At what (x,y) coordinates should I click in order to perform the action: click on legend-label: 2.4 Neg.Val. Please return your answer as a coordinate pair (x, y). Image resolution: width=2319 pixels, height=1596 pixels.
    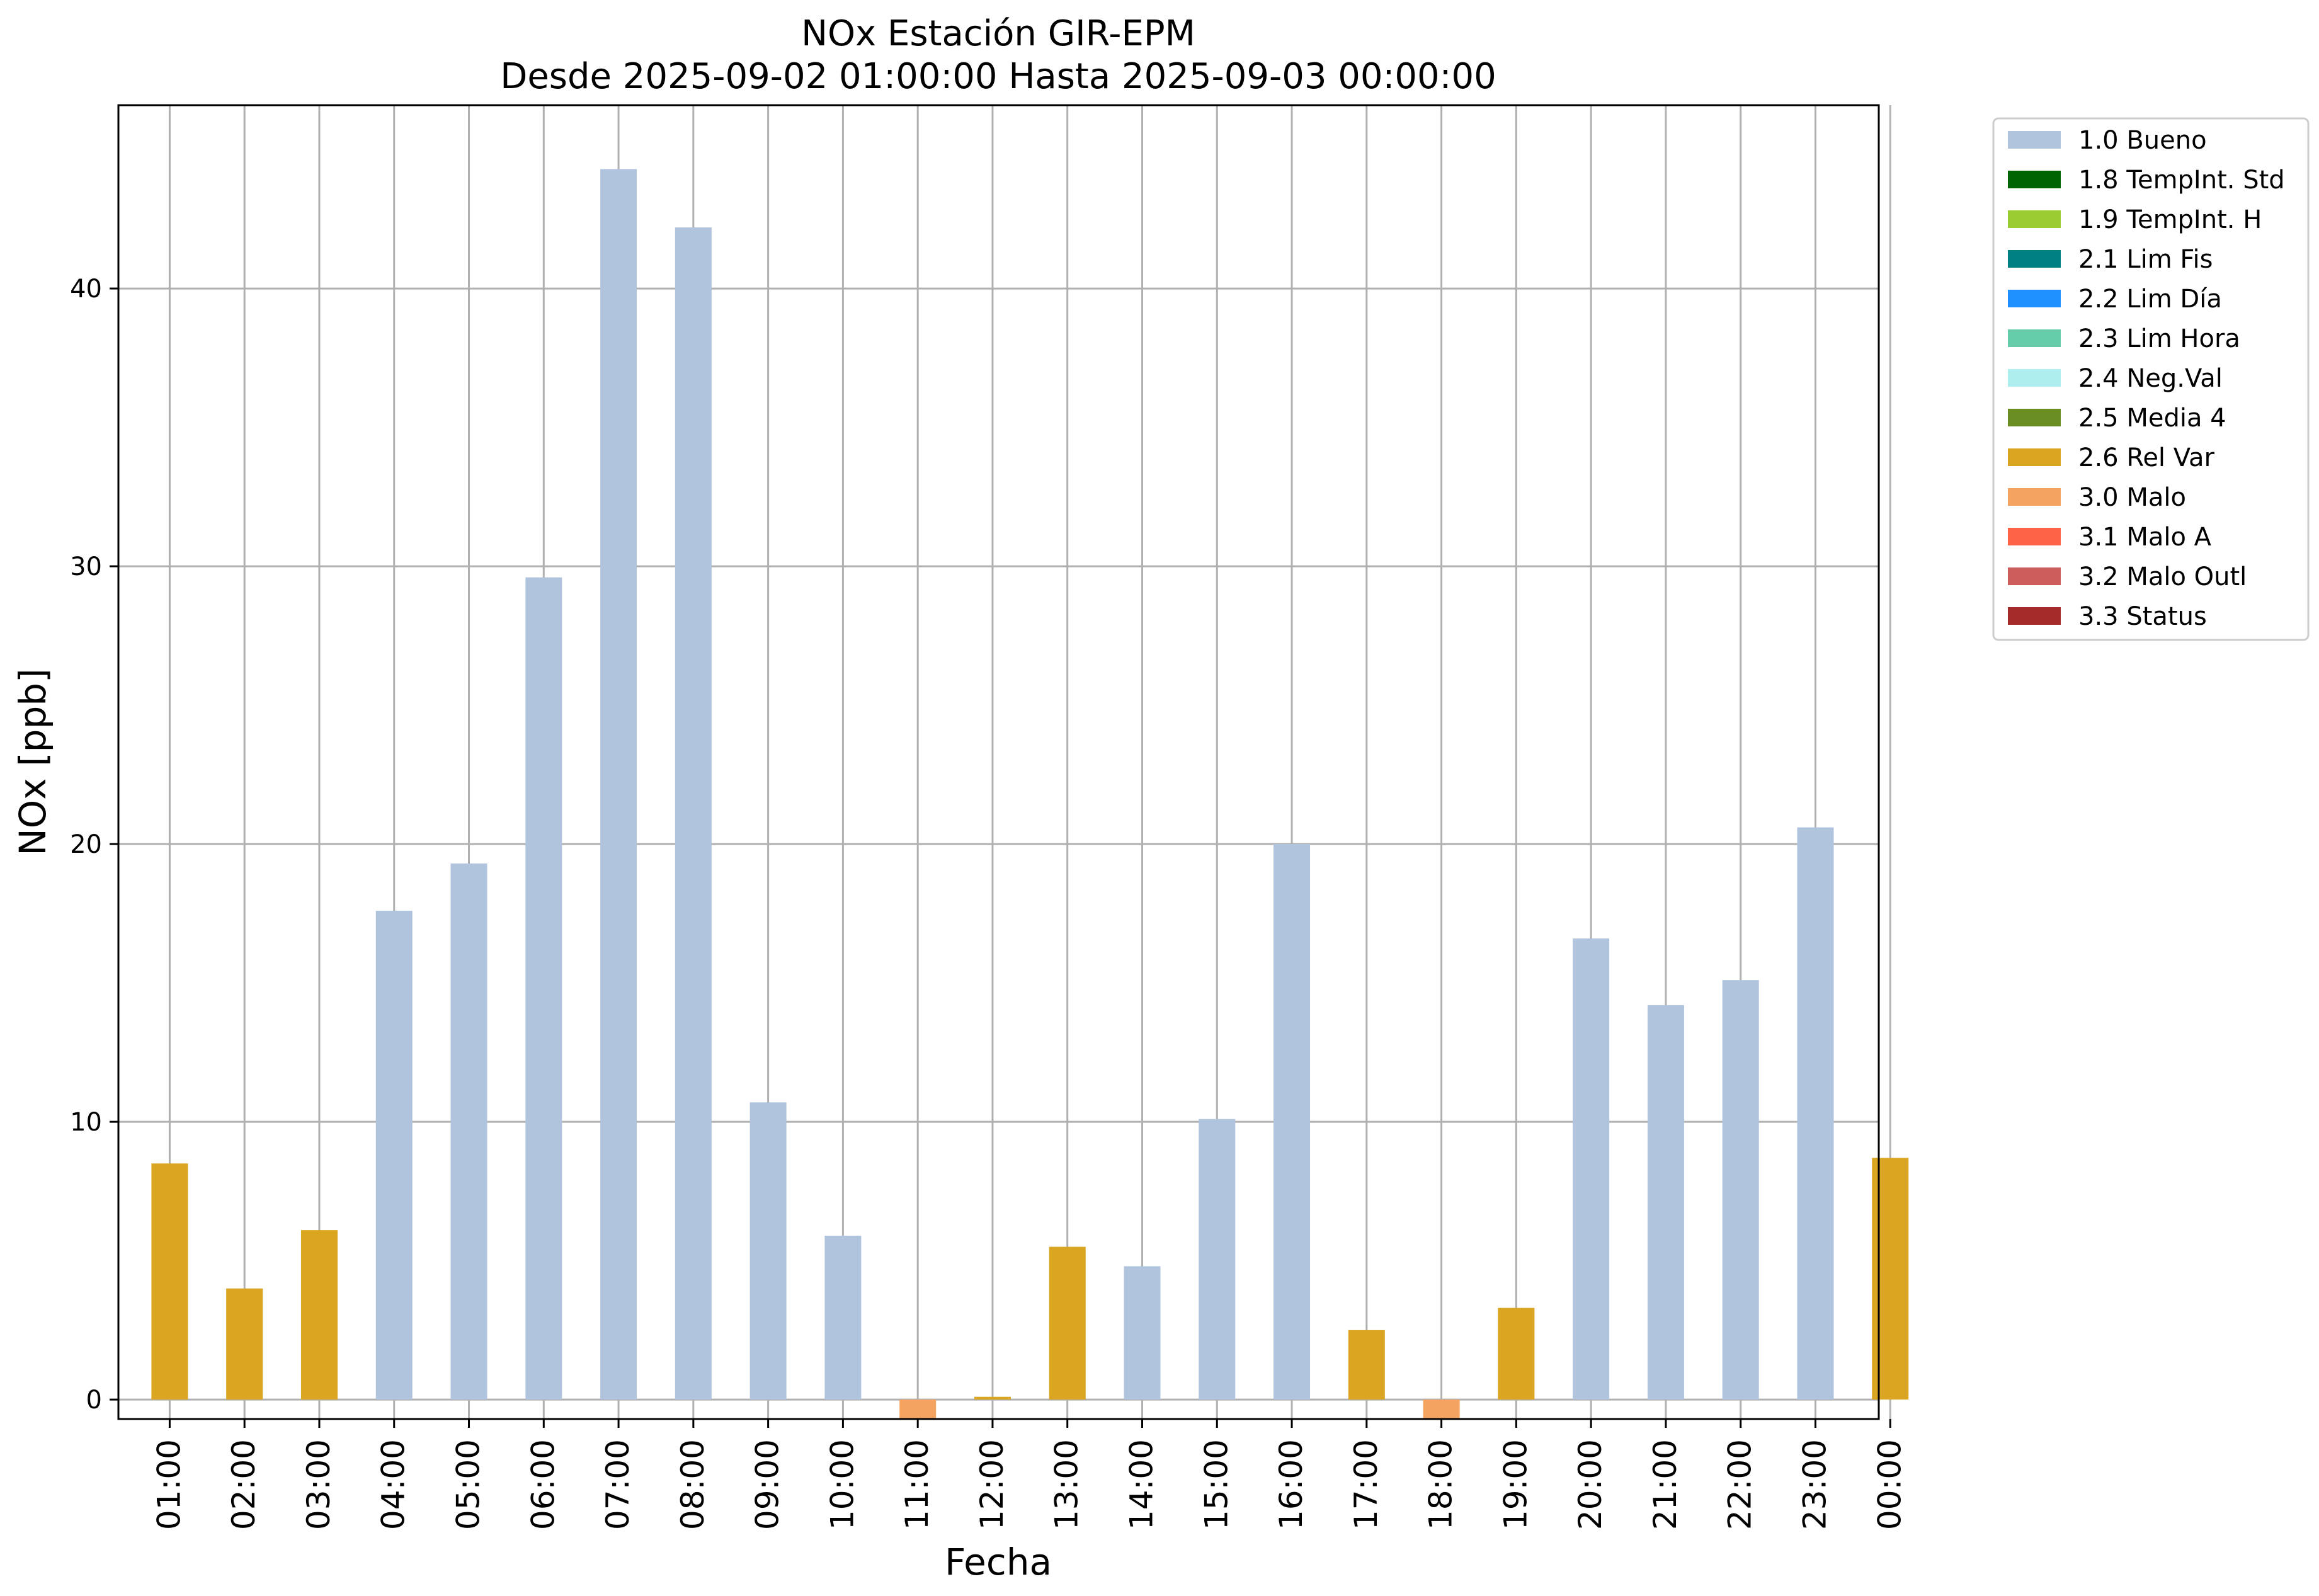
    Looking at the image, I should click on (2150, 378).